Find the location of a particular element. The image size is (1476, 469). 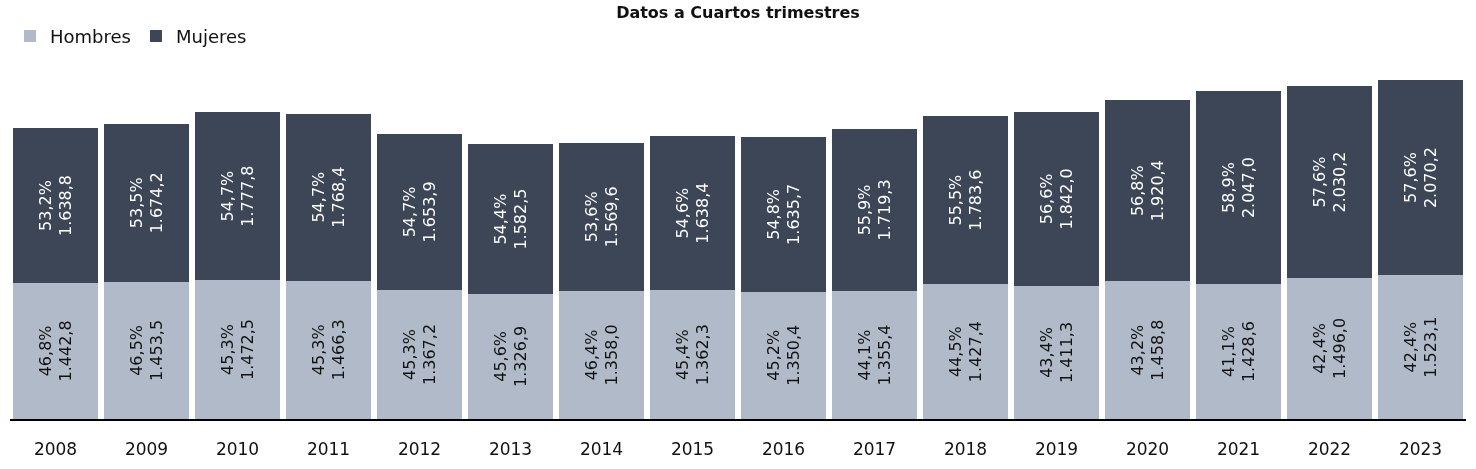

data-label: 44,1% 1.355,4 is located at coordinates (874, 355).